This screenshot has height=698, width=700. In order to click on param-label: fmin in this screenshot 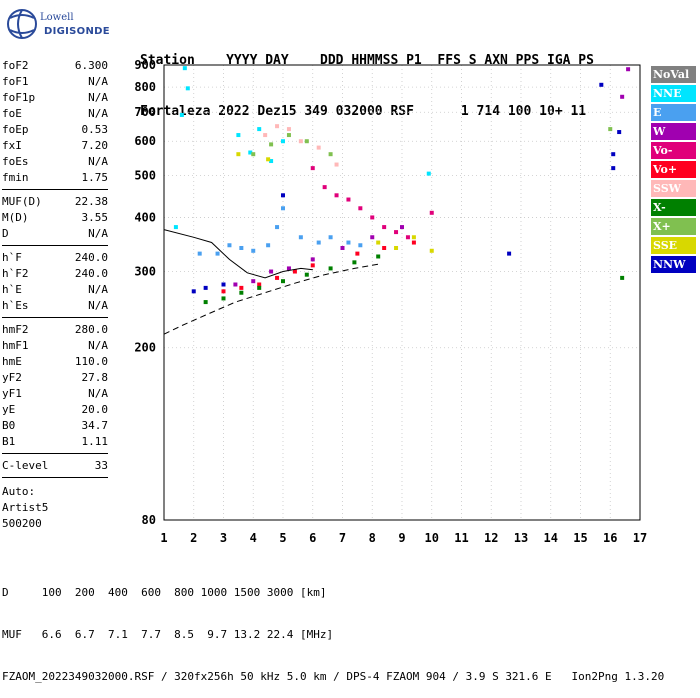, I will do `click(15, 177)`.